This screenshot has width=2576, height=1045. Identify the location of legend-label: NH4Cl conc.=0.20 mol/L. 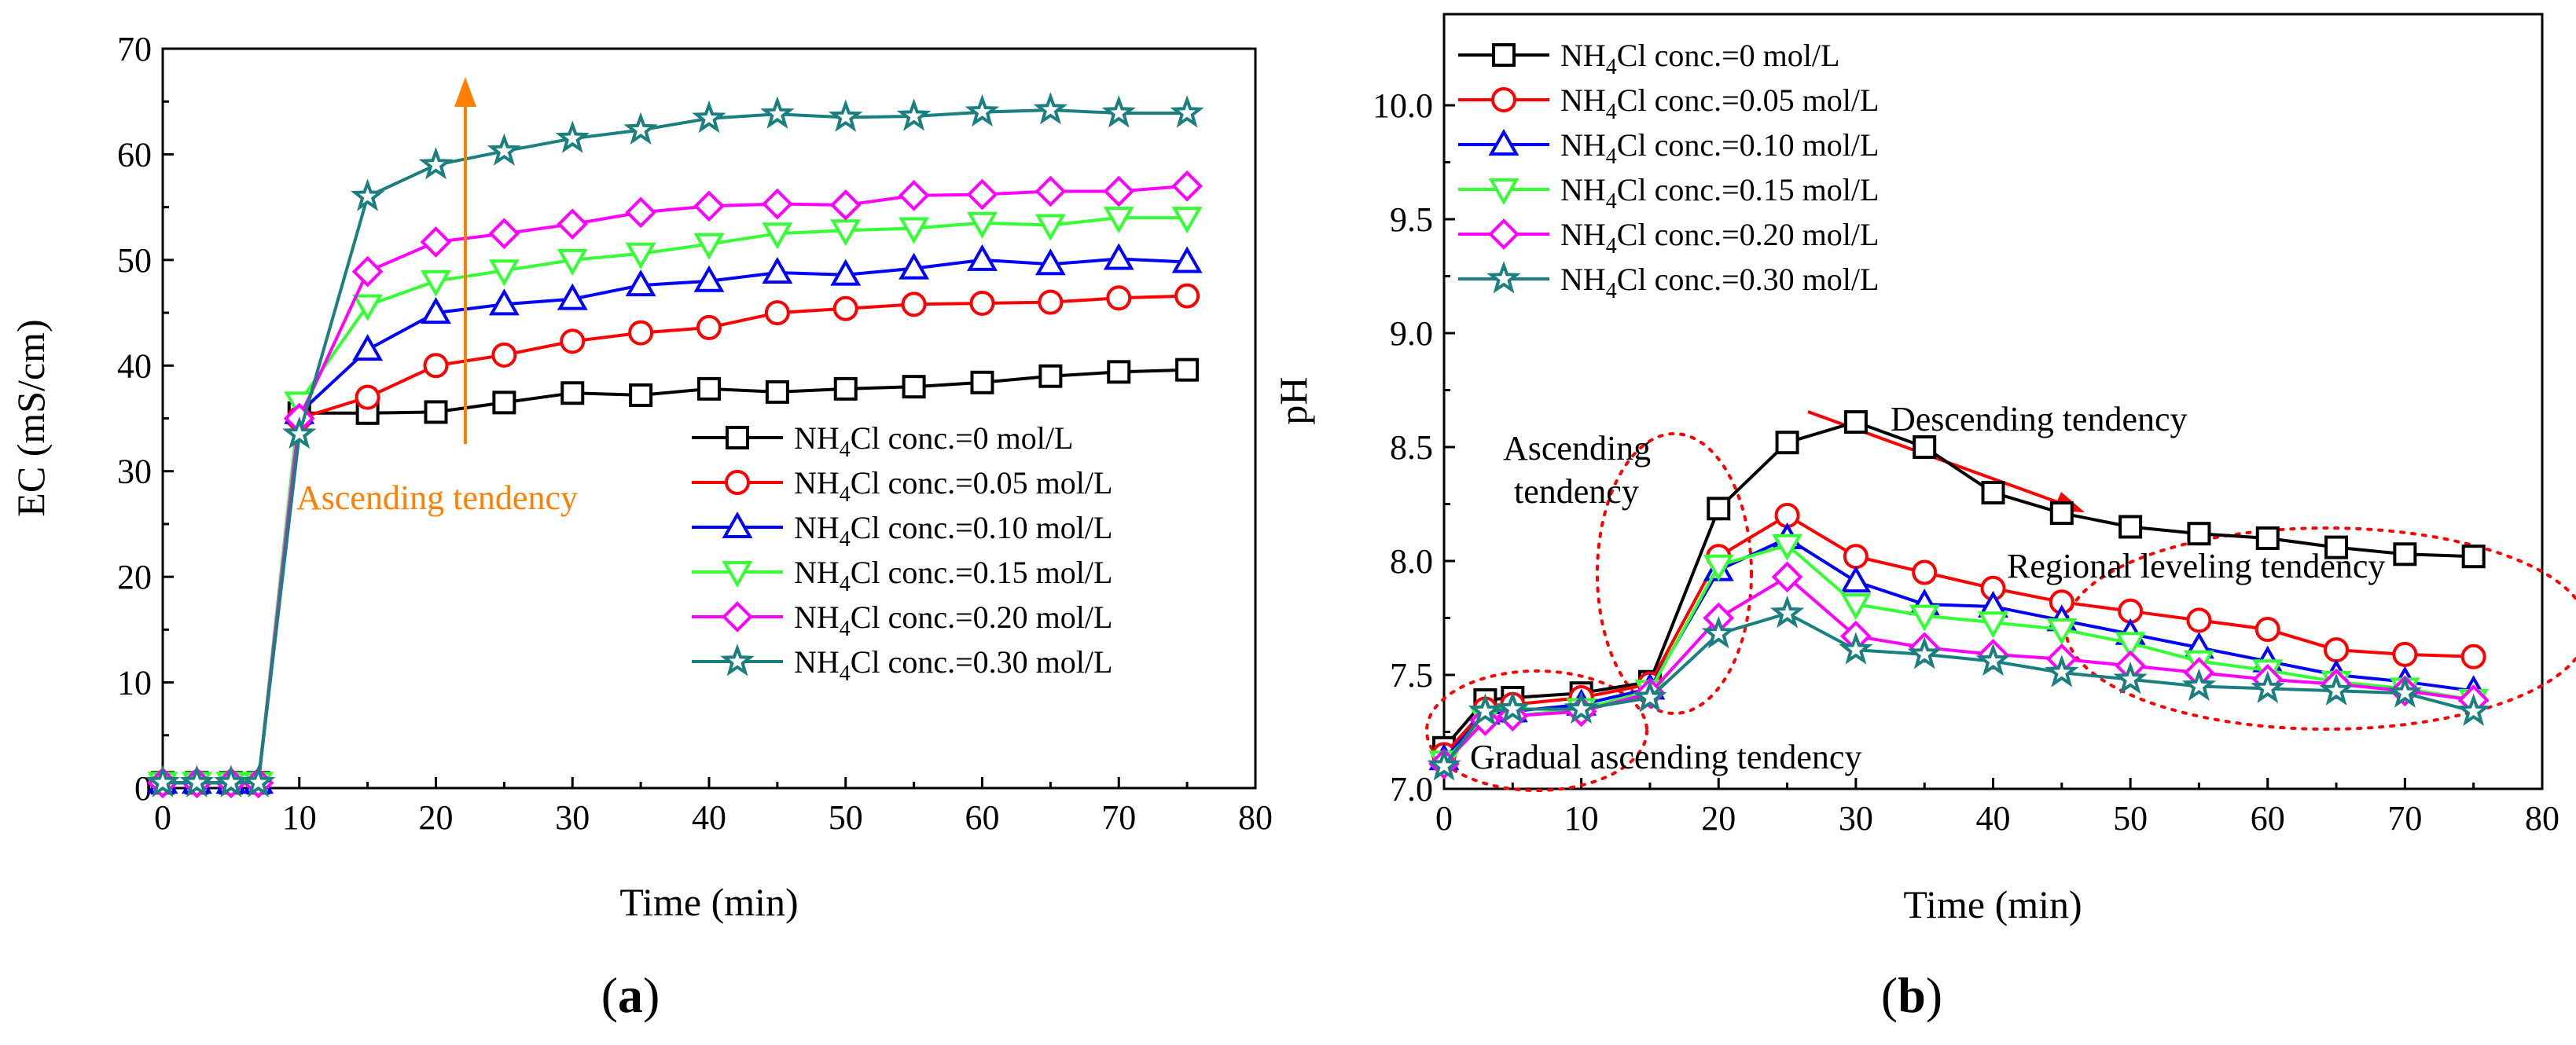
(1719, 237).